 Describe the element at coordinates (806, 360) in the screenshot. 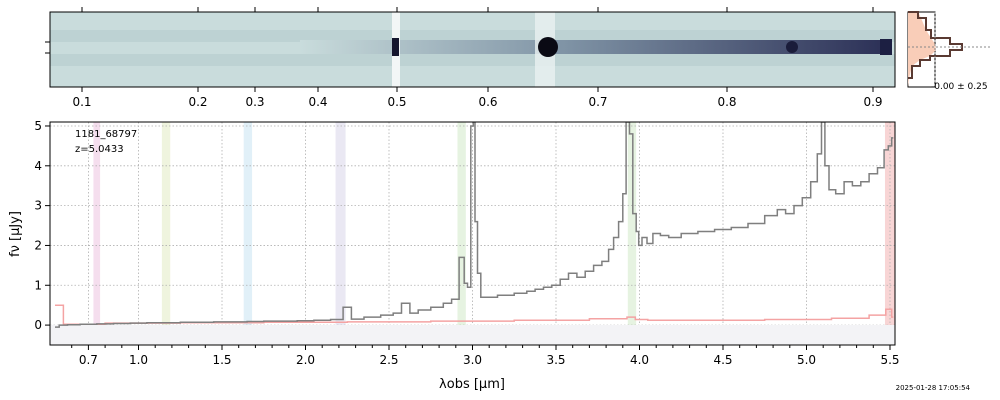

I see `x-tick-label: 5.0` at that location.